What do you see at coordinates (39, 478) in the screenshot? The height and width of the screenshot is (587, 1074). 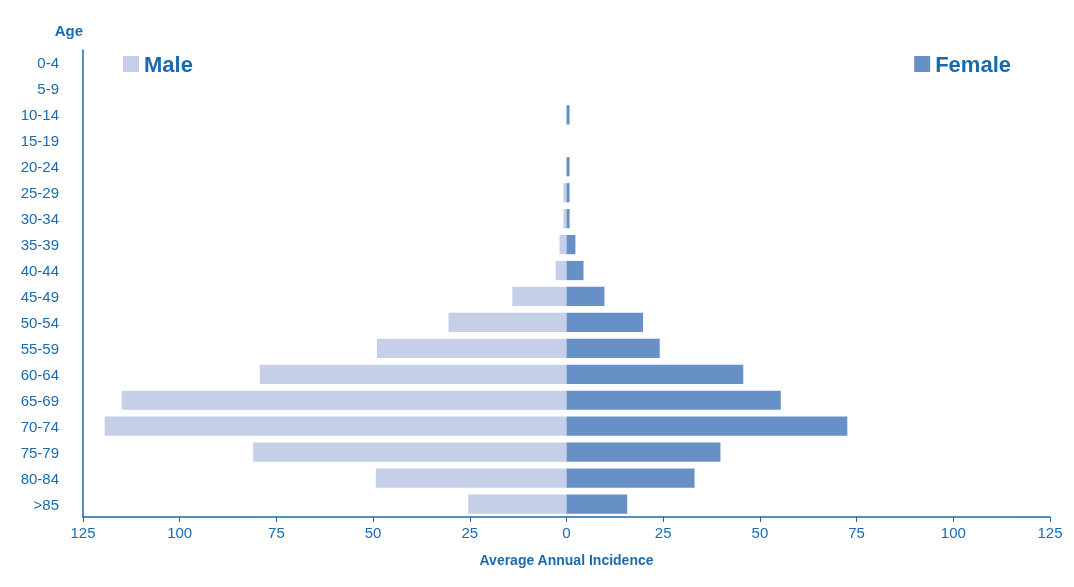 I see `y-tick-label: 80-84` at bounding box center [39, 478].